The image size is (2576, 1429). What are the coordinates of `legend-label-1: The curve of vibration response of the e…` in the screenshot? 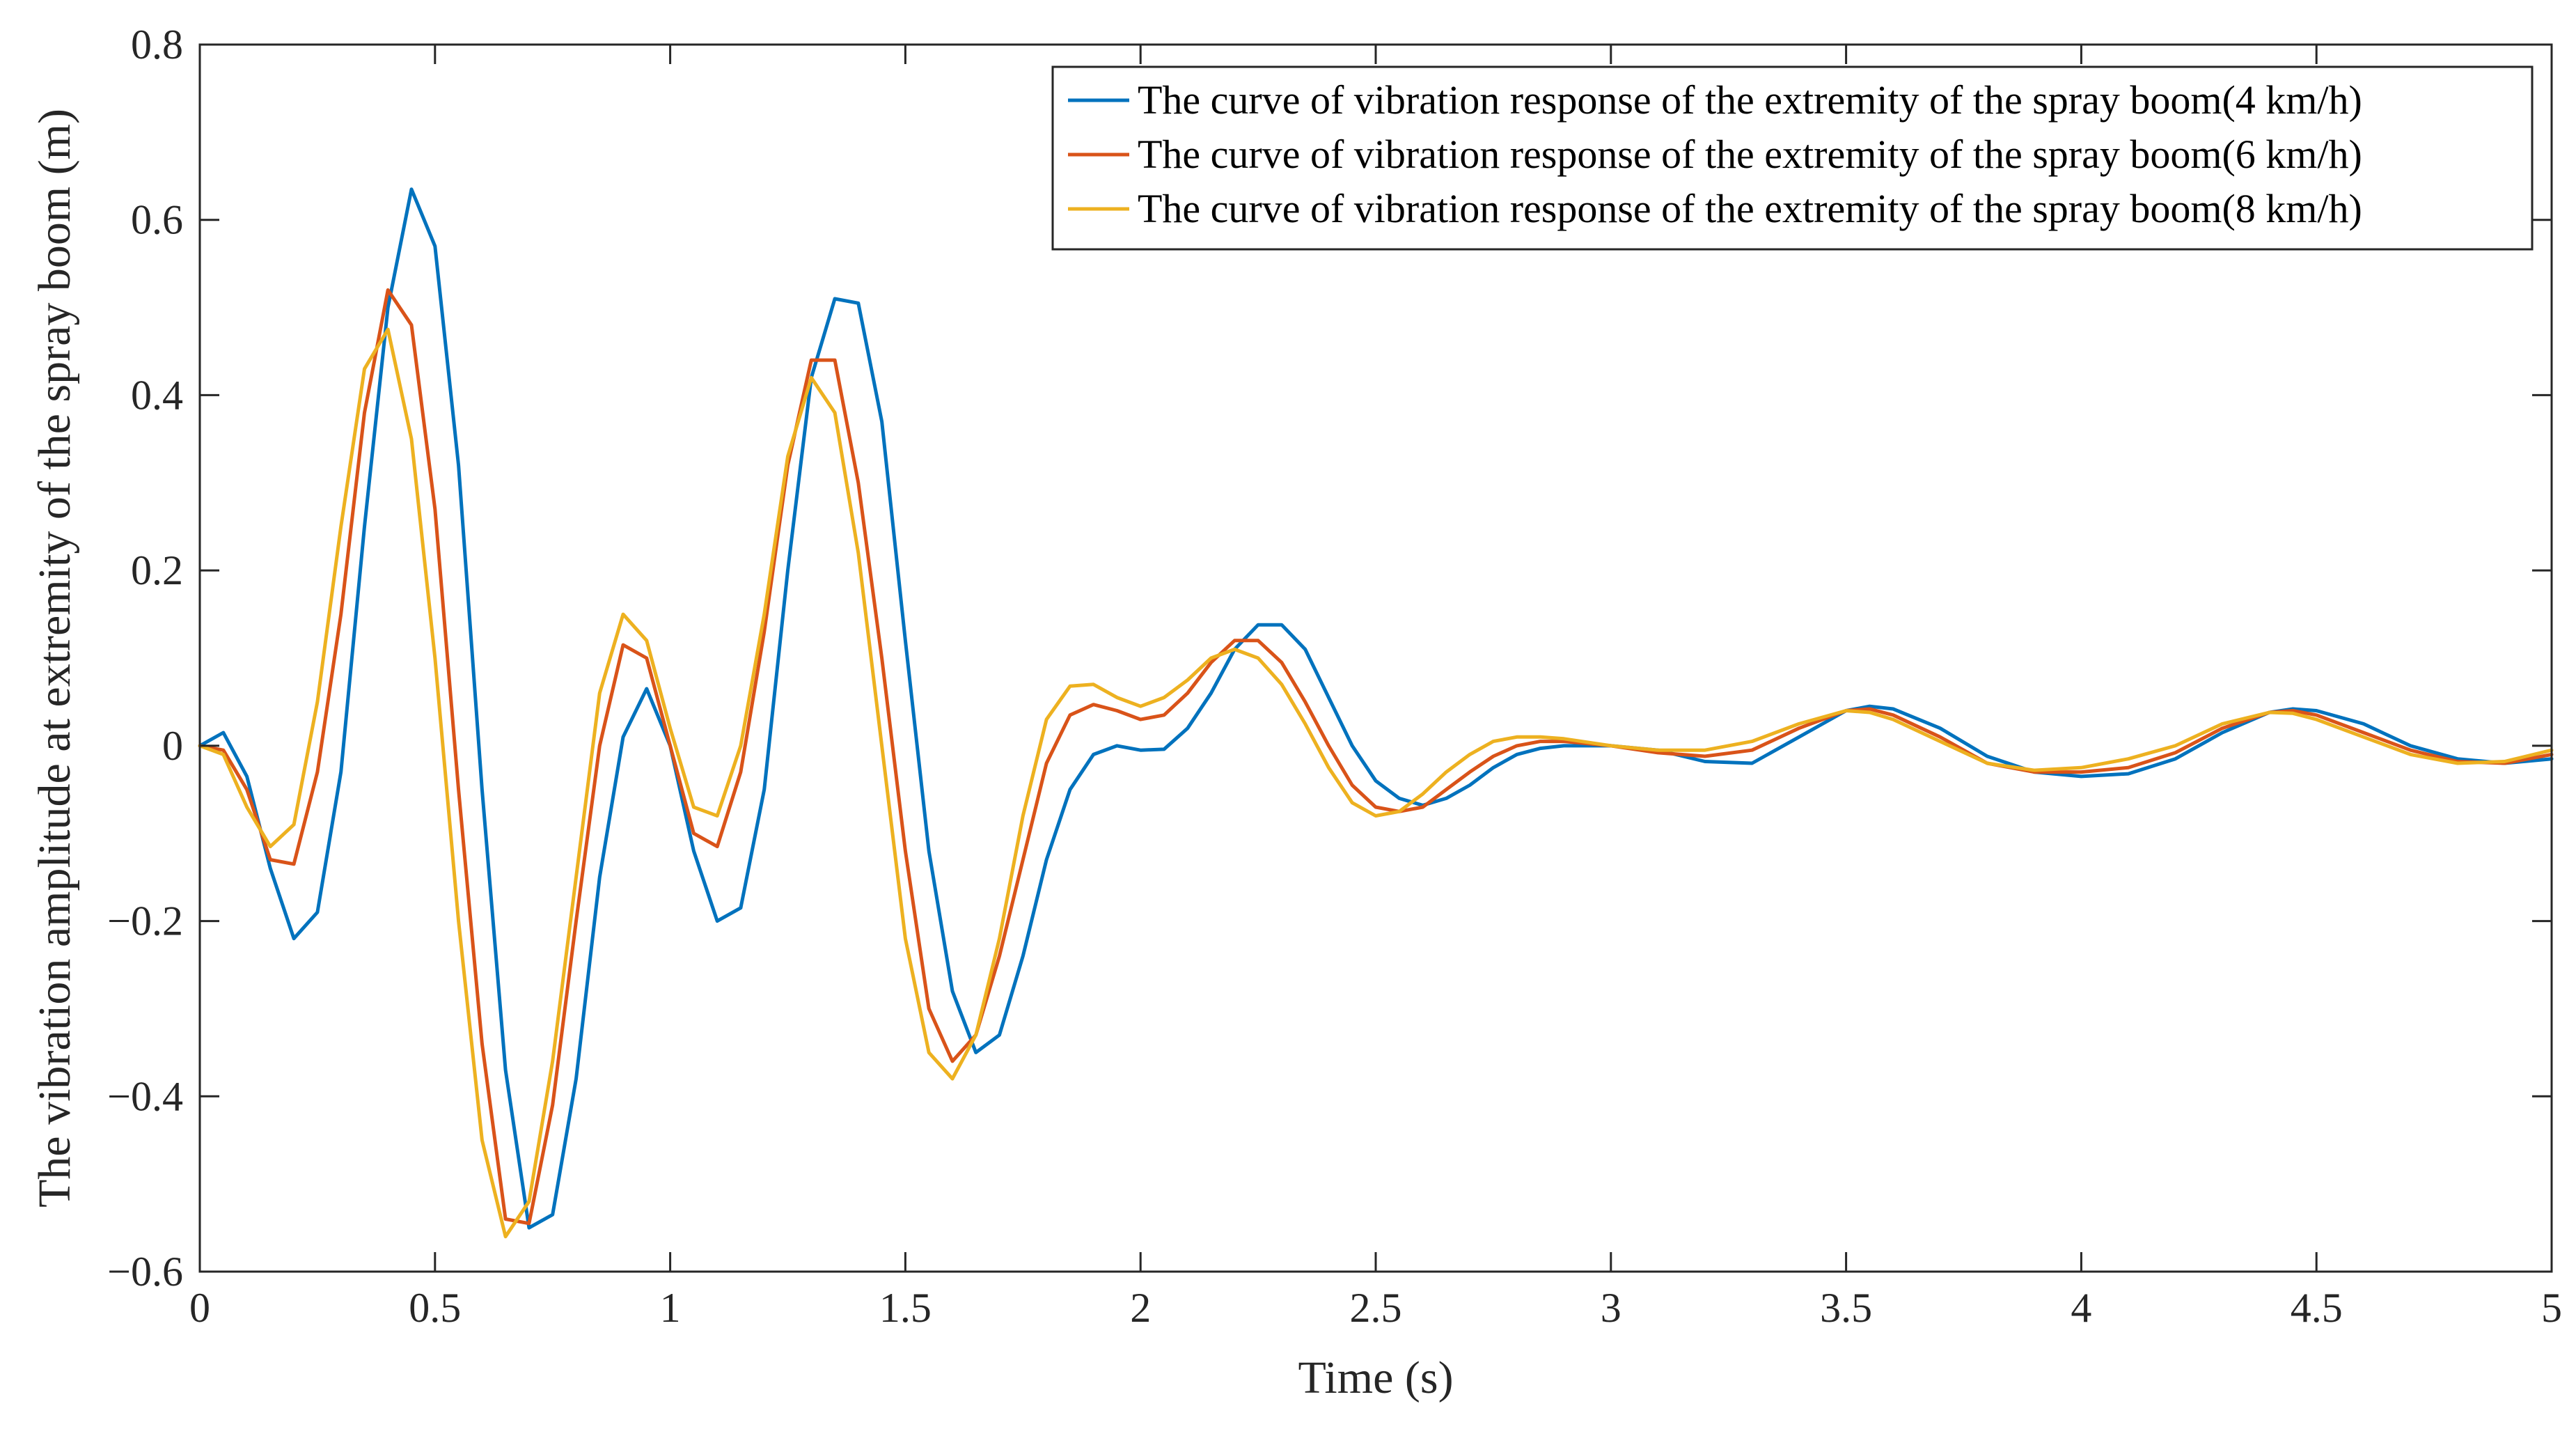 It's located at (1750, 100).